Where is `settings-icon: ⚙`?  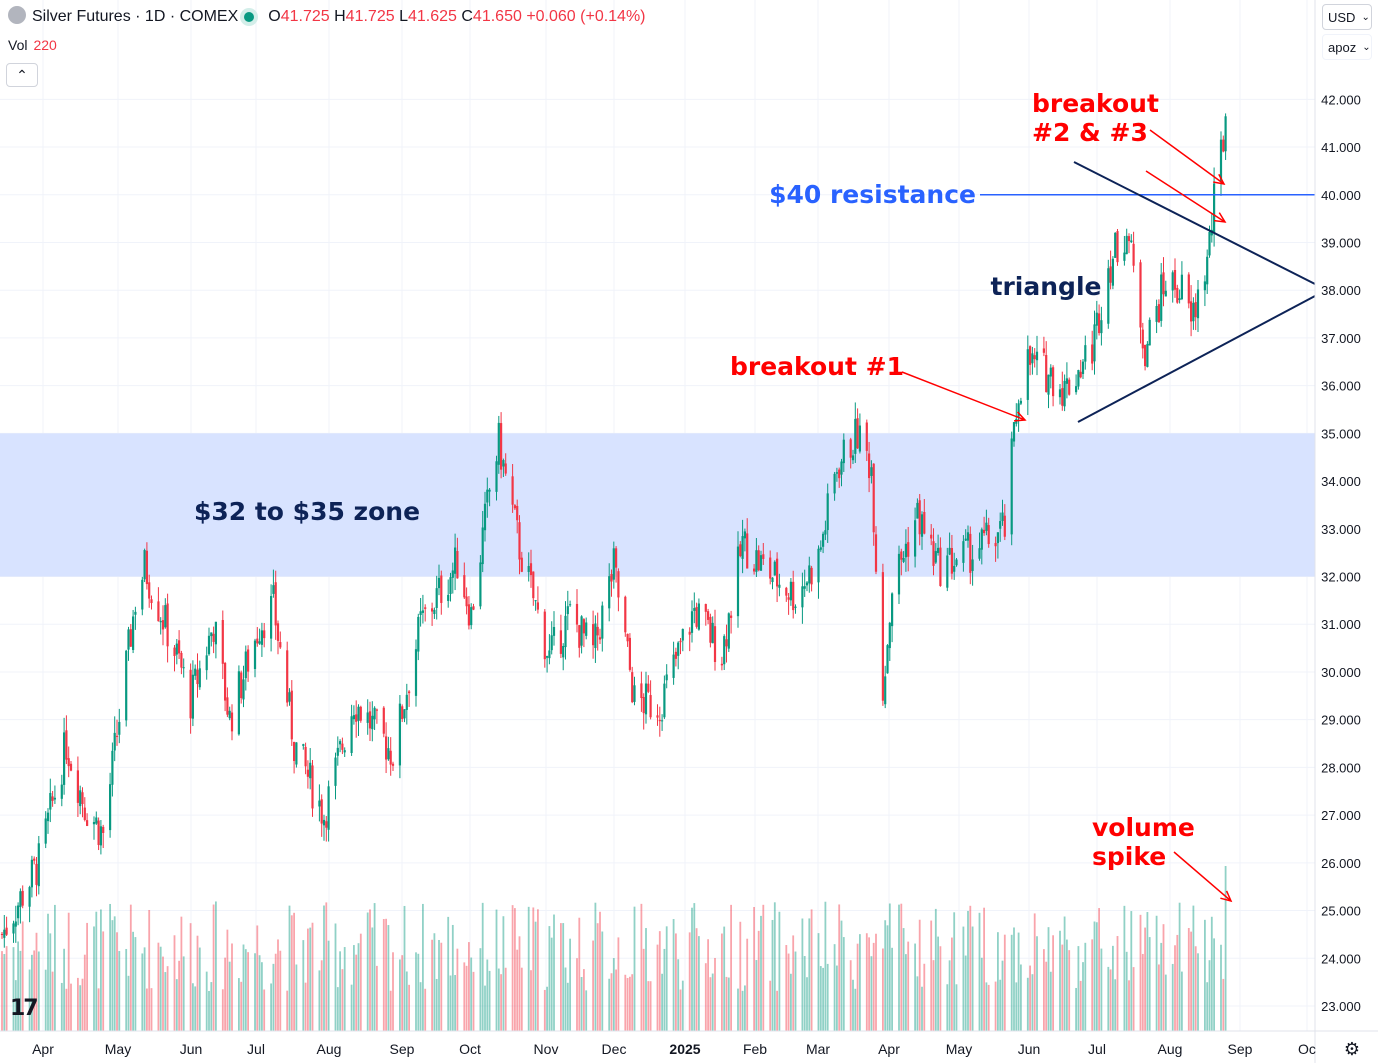 settings-icon: ⚙ is located at coordinates (1351, 1049).